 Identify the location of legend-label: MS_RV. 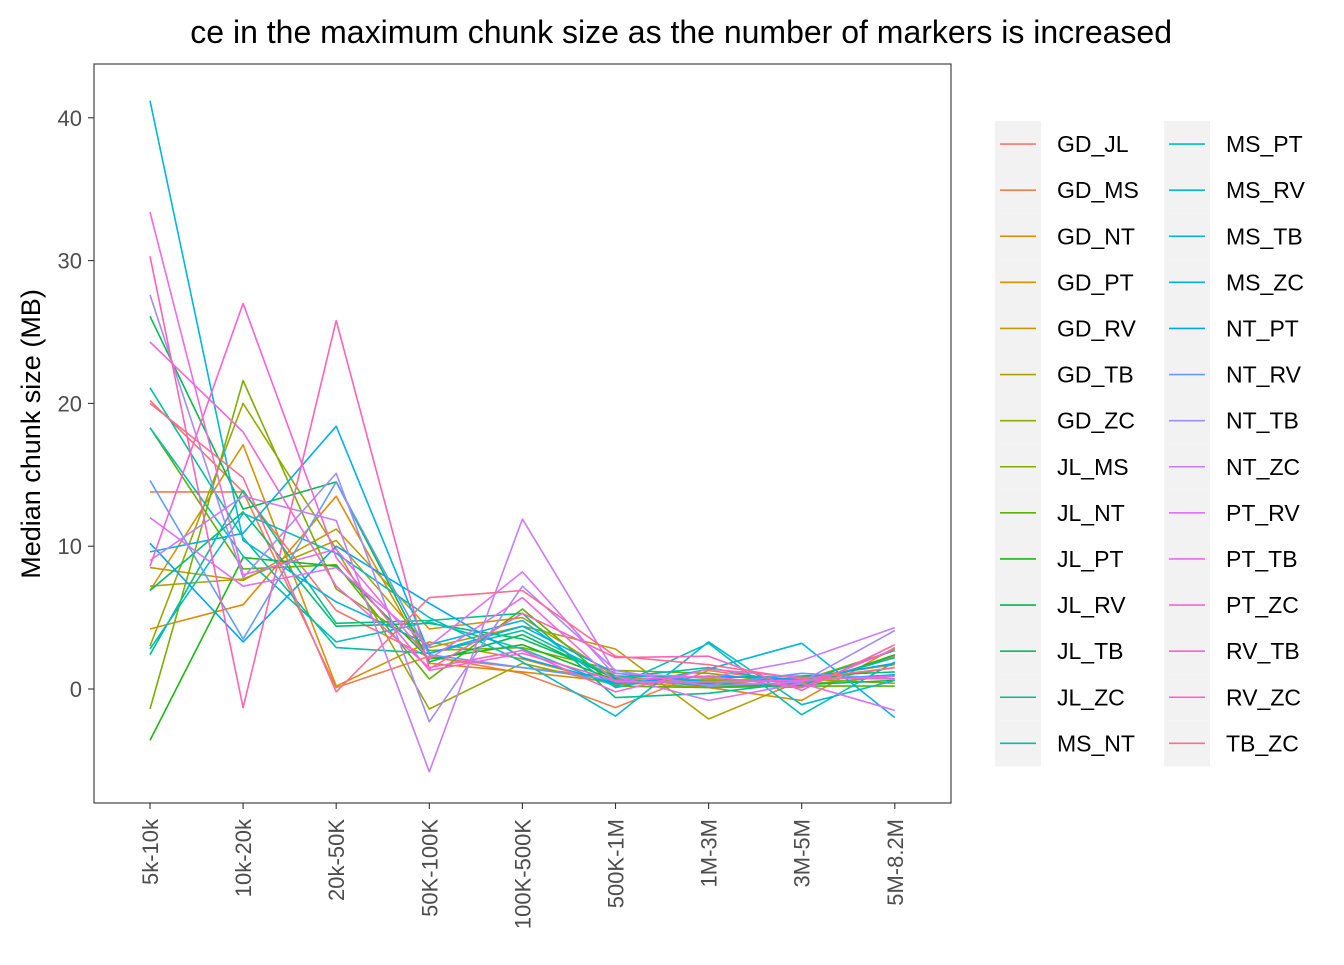
(1265, 190).